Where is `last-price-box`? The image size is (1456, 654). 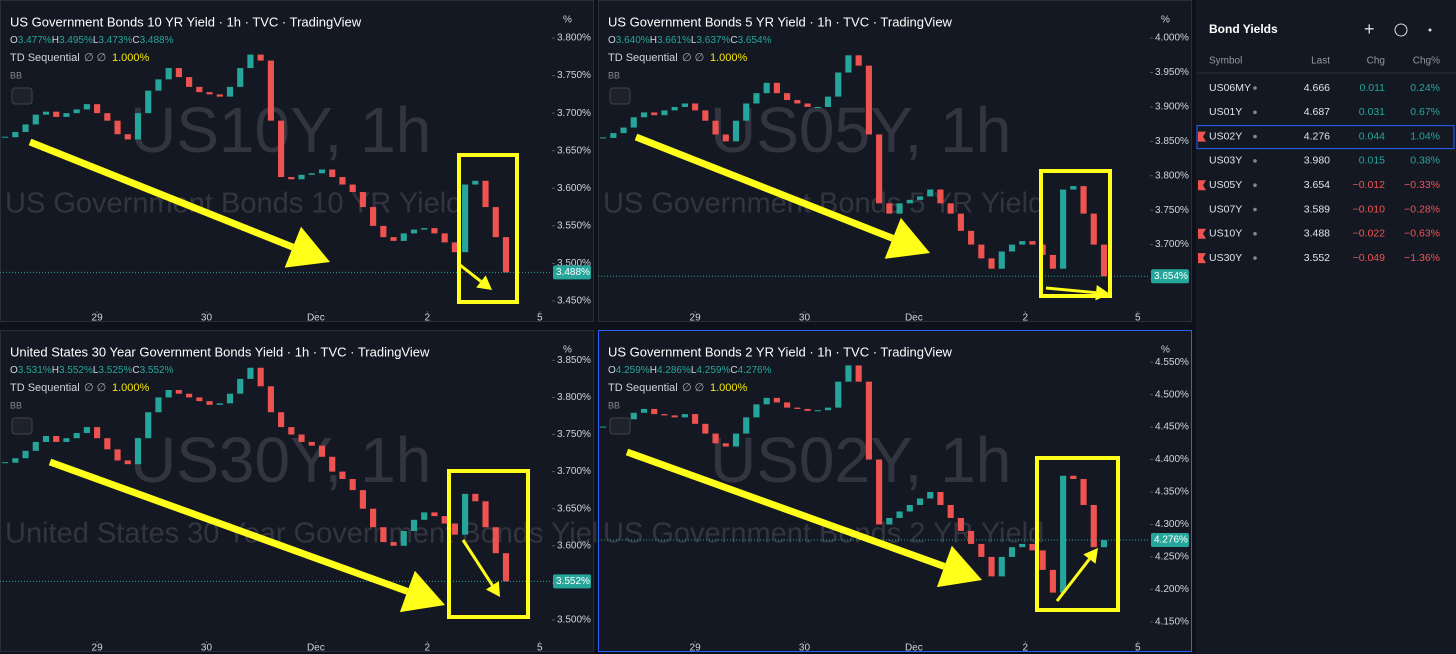
last-price-box is located at coordinates (1170, 276).